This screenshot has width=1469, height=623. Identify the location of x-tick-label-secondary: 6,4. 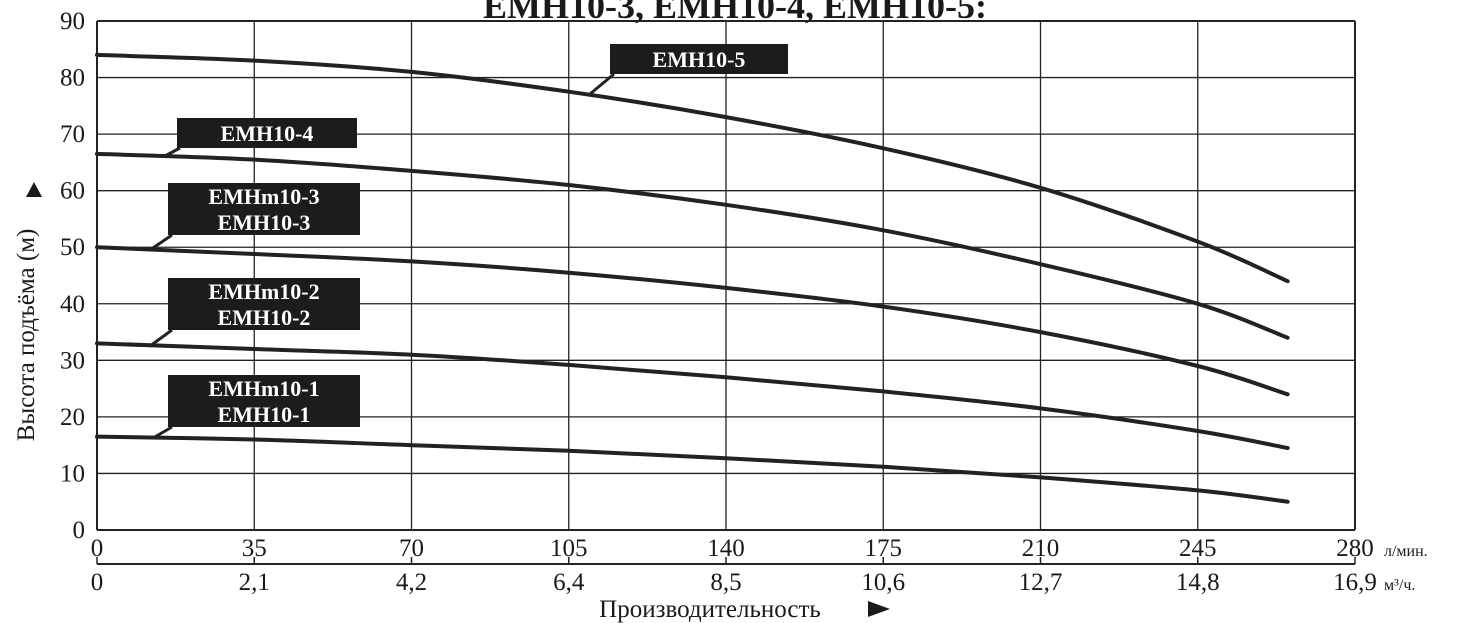
(569, 582).